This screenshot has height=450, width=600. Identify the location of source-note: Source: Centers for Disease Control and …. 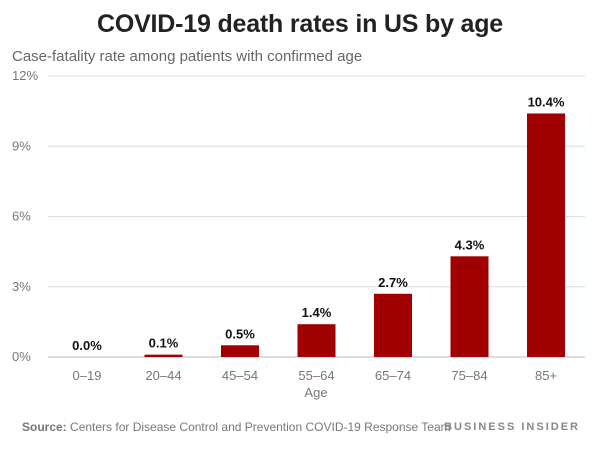
(236, 427).